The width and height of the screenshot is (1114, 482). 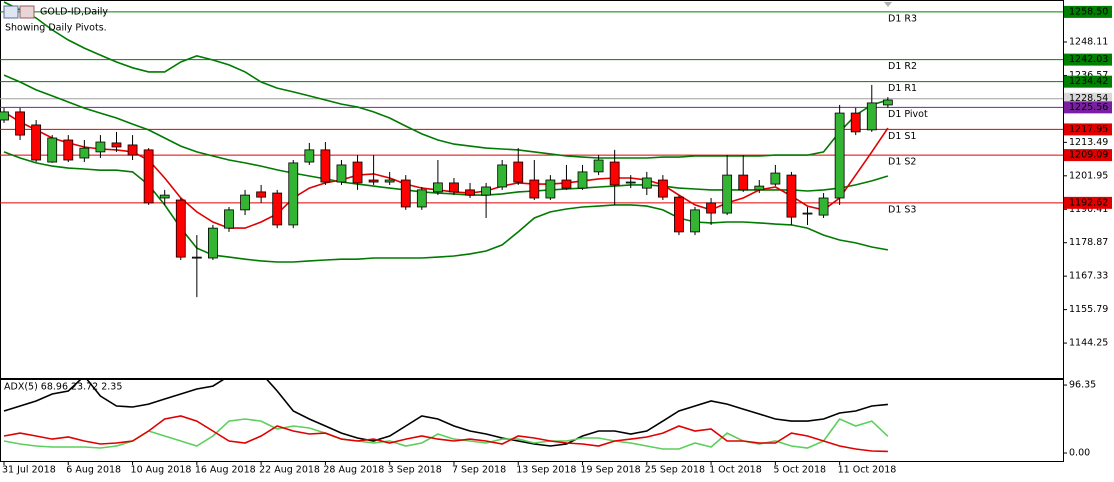 What do you see at coordinates (1088, 175) in the screenshot?
I see `y-tick-label: 1201.95` at bounding box center [1088, 175].